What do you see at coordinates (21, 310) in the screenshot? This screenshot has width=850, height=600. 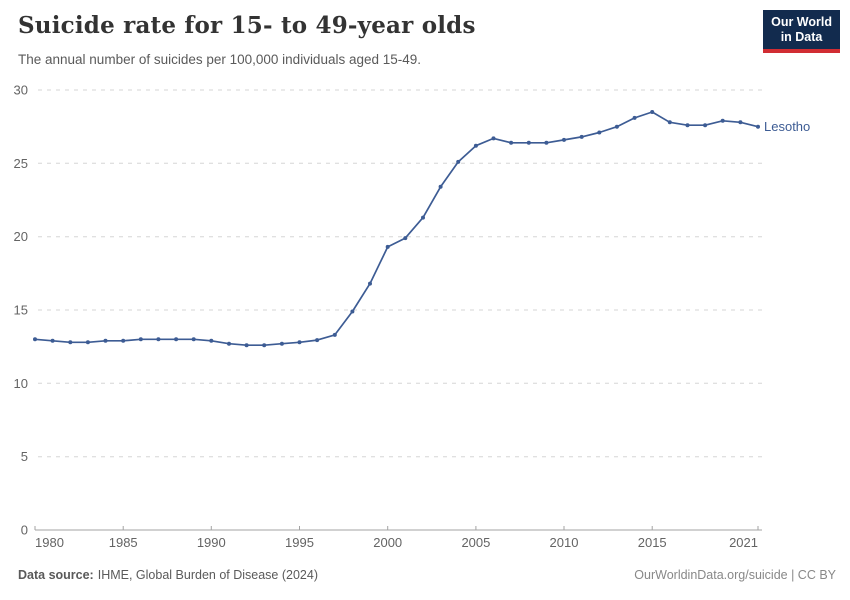 I see `y-tick-label: 15` at bounding box center [21, 310].